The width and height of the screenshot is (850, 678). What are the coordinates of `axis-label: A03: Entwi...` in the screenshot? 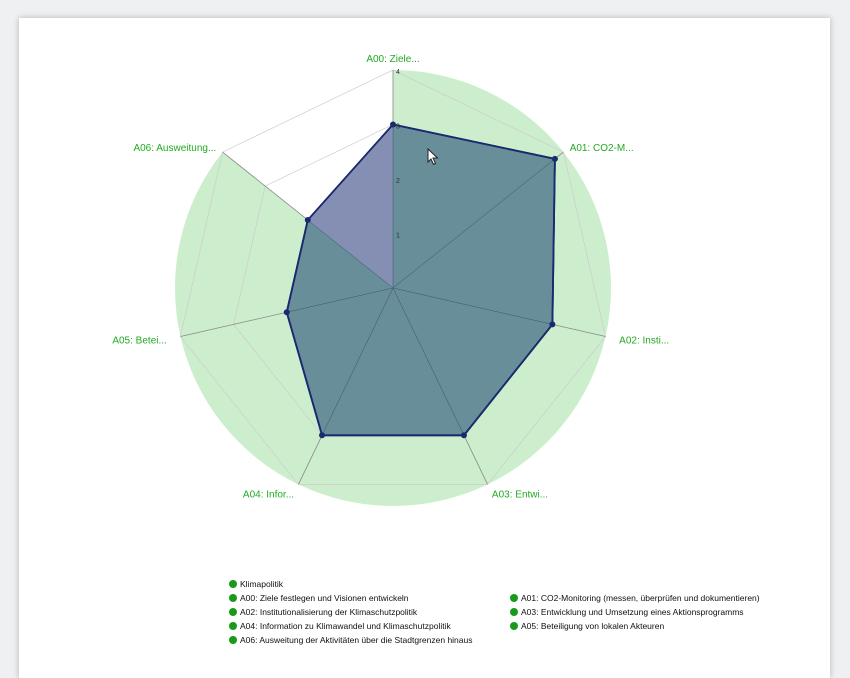 It's located at (520, 494).